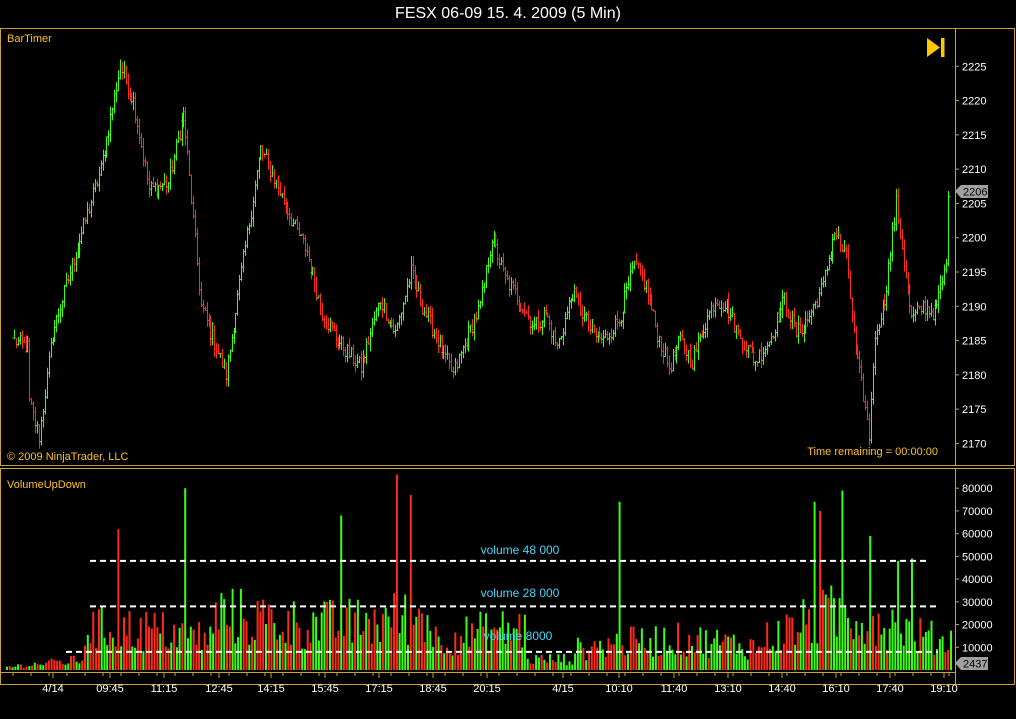  Describe the element at coordinates (562, 689) in the screenshot. I see `time-tick-label: 4/15` at that location.